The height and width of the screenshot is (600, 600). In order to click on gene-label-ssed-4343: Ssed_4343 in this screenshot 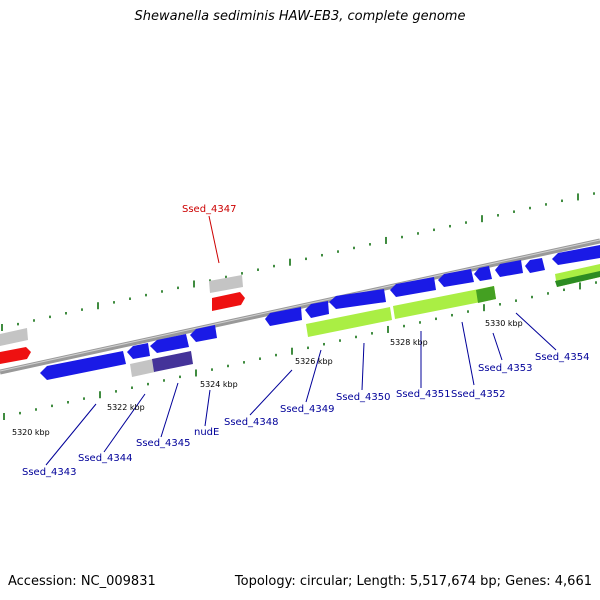, I will do `click(49, 472)`.